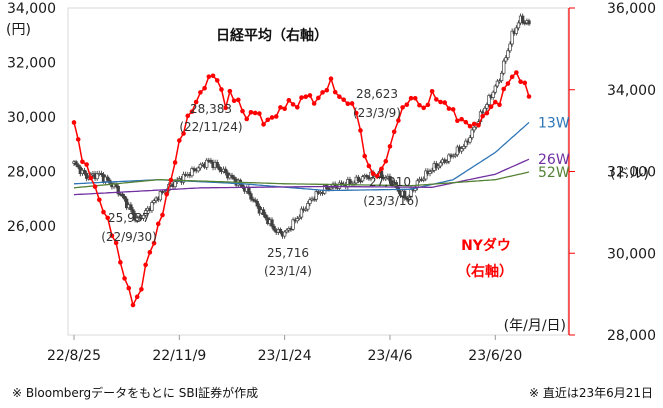 This screenshot has height=408, width=663. Describe the element at coordinates (129, 237) in the screenshot. I see `annotation-date: (22/9/30)` at that location.